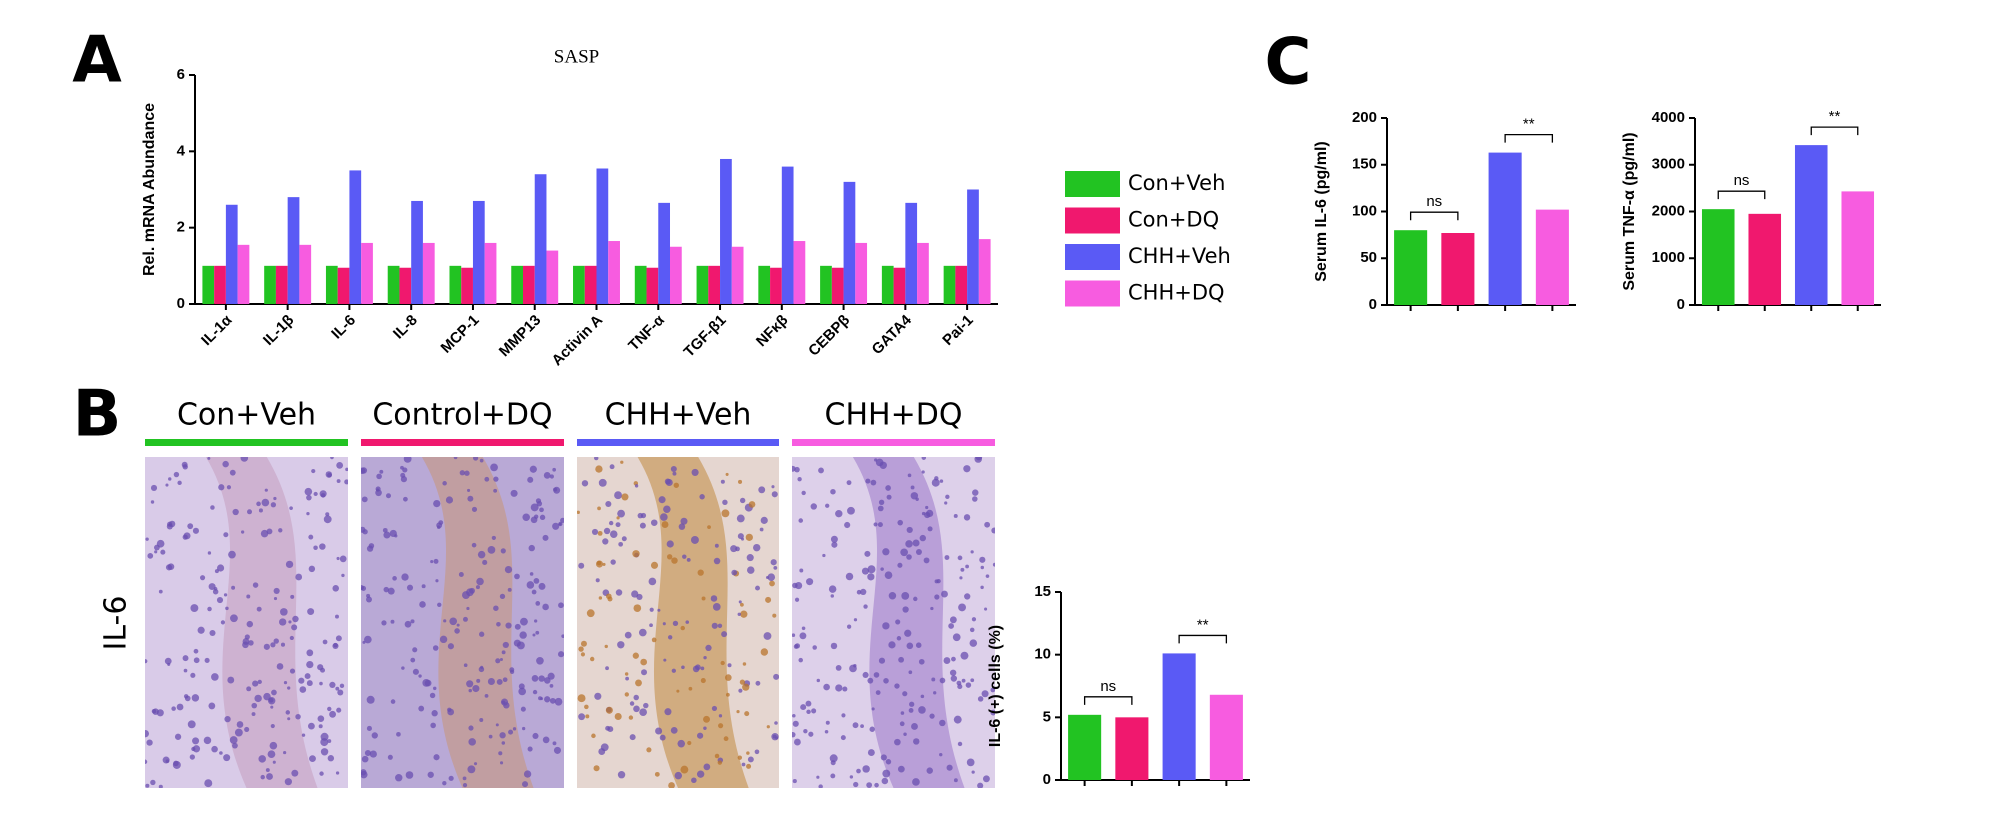 The height and width of the screenshot is (813, 2008). What do you see at coordinates (1364, 210) in the screenshot?
I see `y-tick-label: 100` at bounding box center [1364, 210].